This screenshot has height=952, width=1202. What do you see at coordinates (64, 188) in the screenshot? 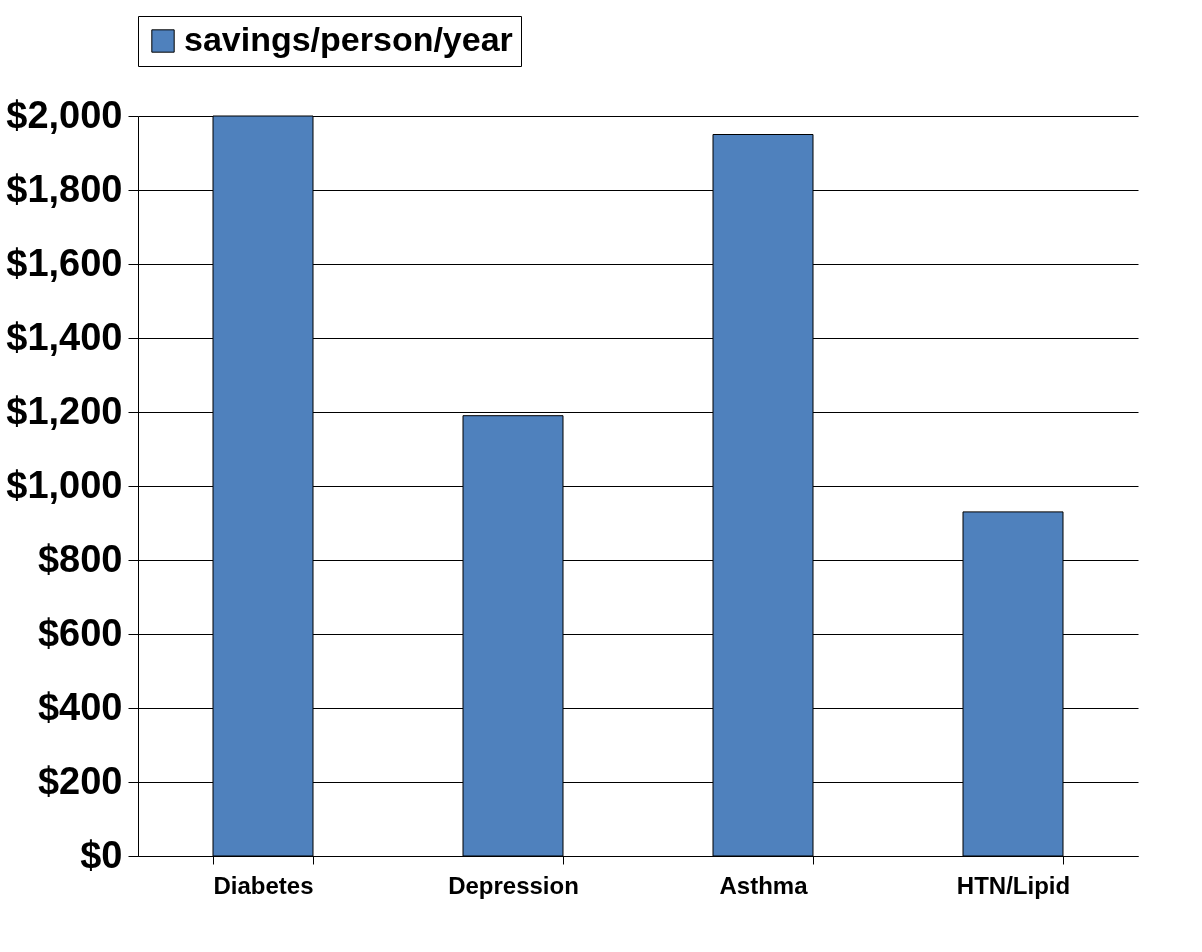
I see `y-tick-label: $1,800` at bounding box center [64, 188].